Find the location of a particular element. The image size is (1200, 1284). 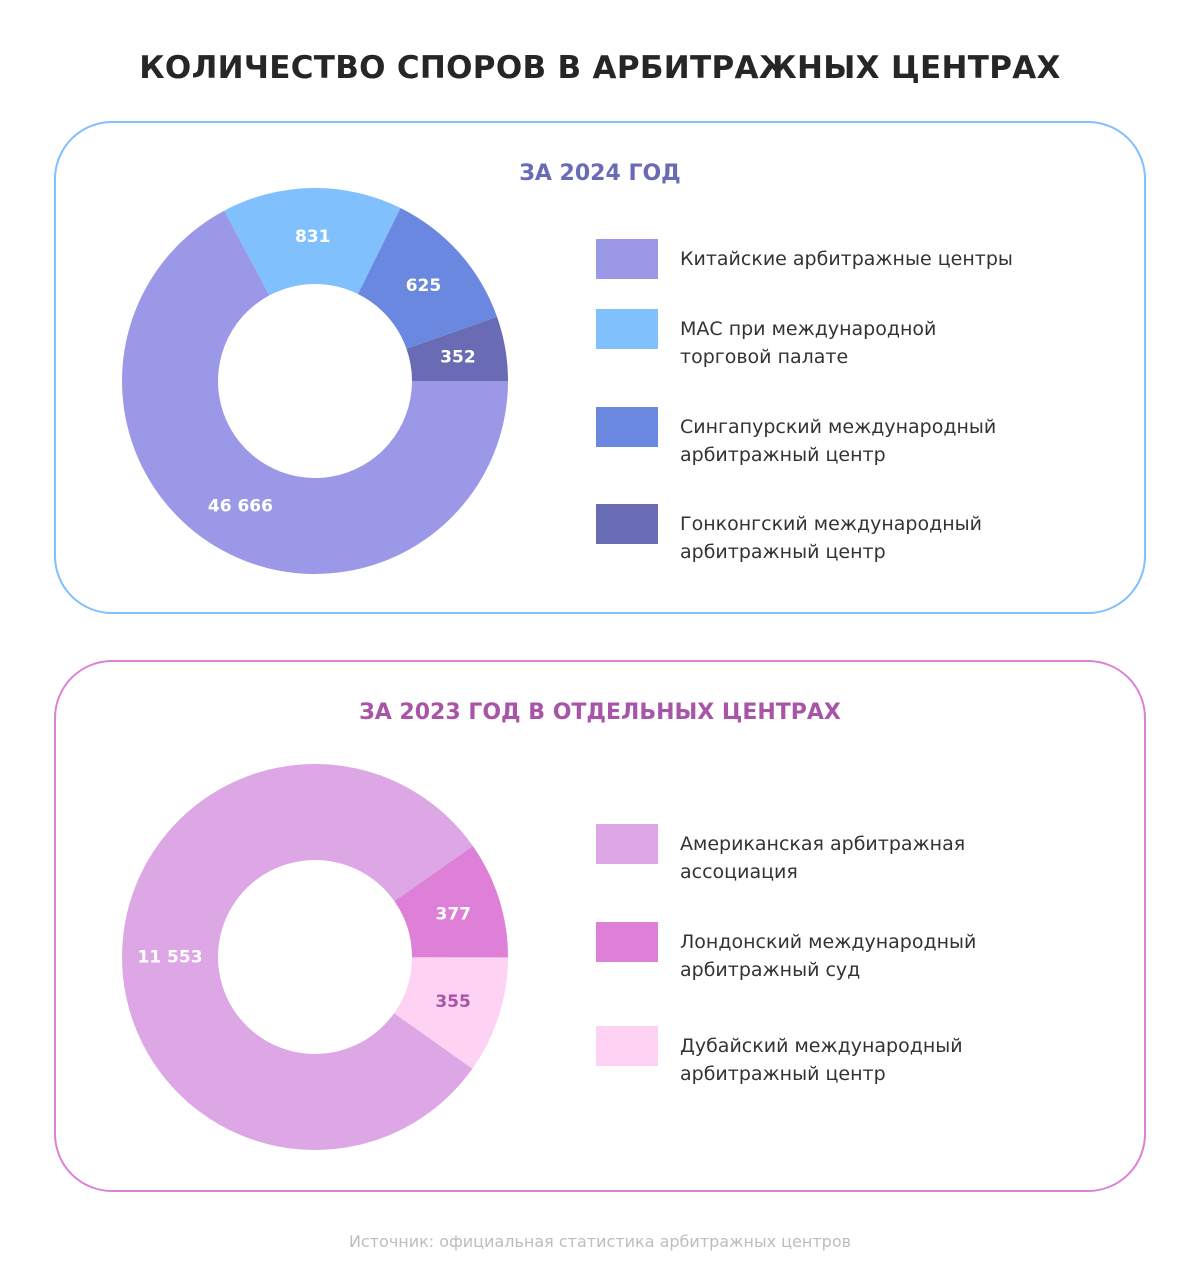

legend-label: Американская арбитражная ассоциация is located at coordinates (823, 858).